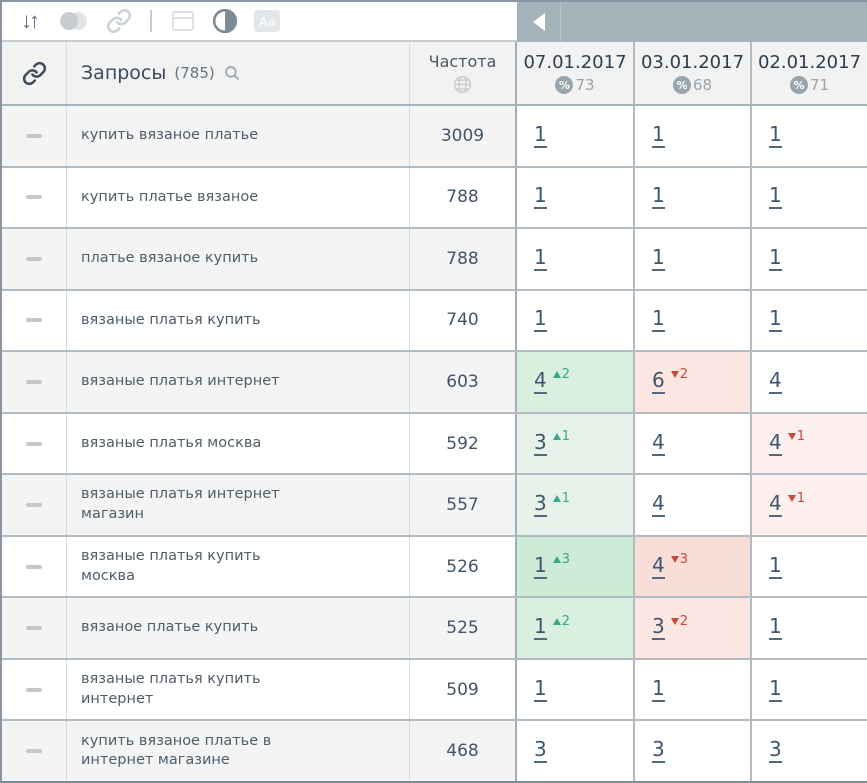 The height and width of the screenshot is (783, 867). What do you see at coordinates (462, 443) in the screenshot?
I see `frequency-value: 592` at bounding box center [462, 443].